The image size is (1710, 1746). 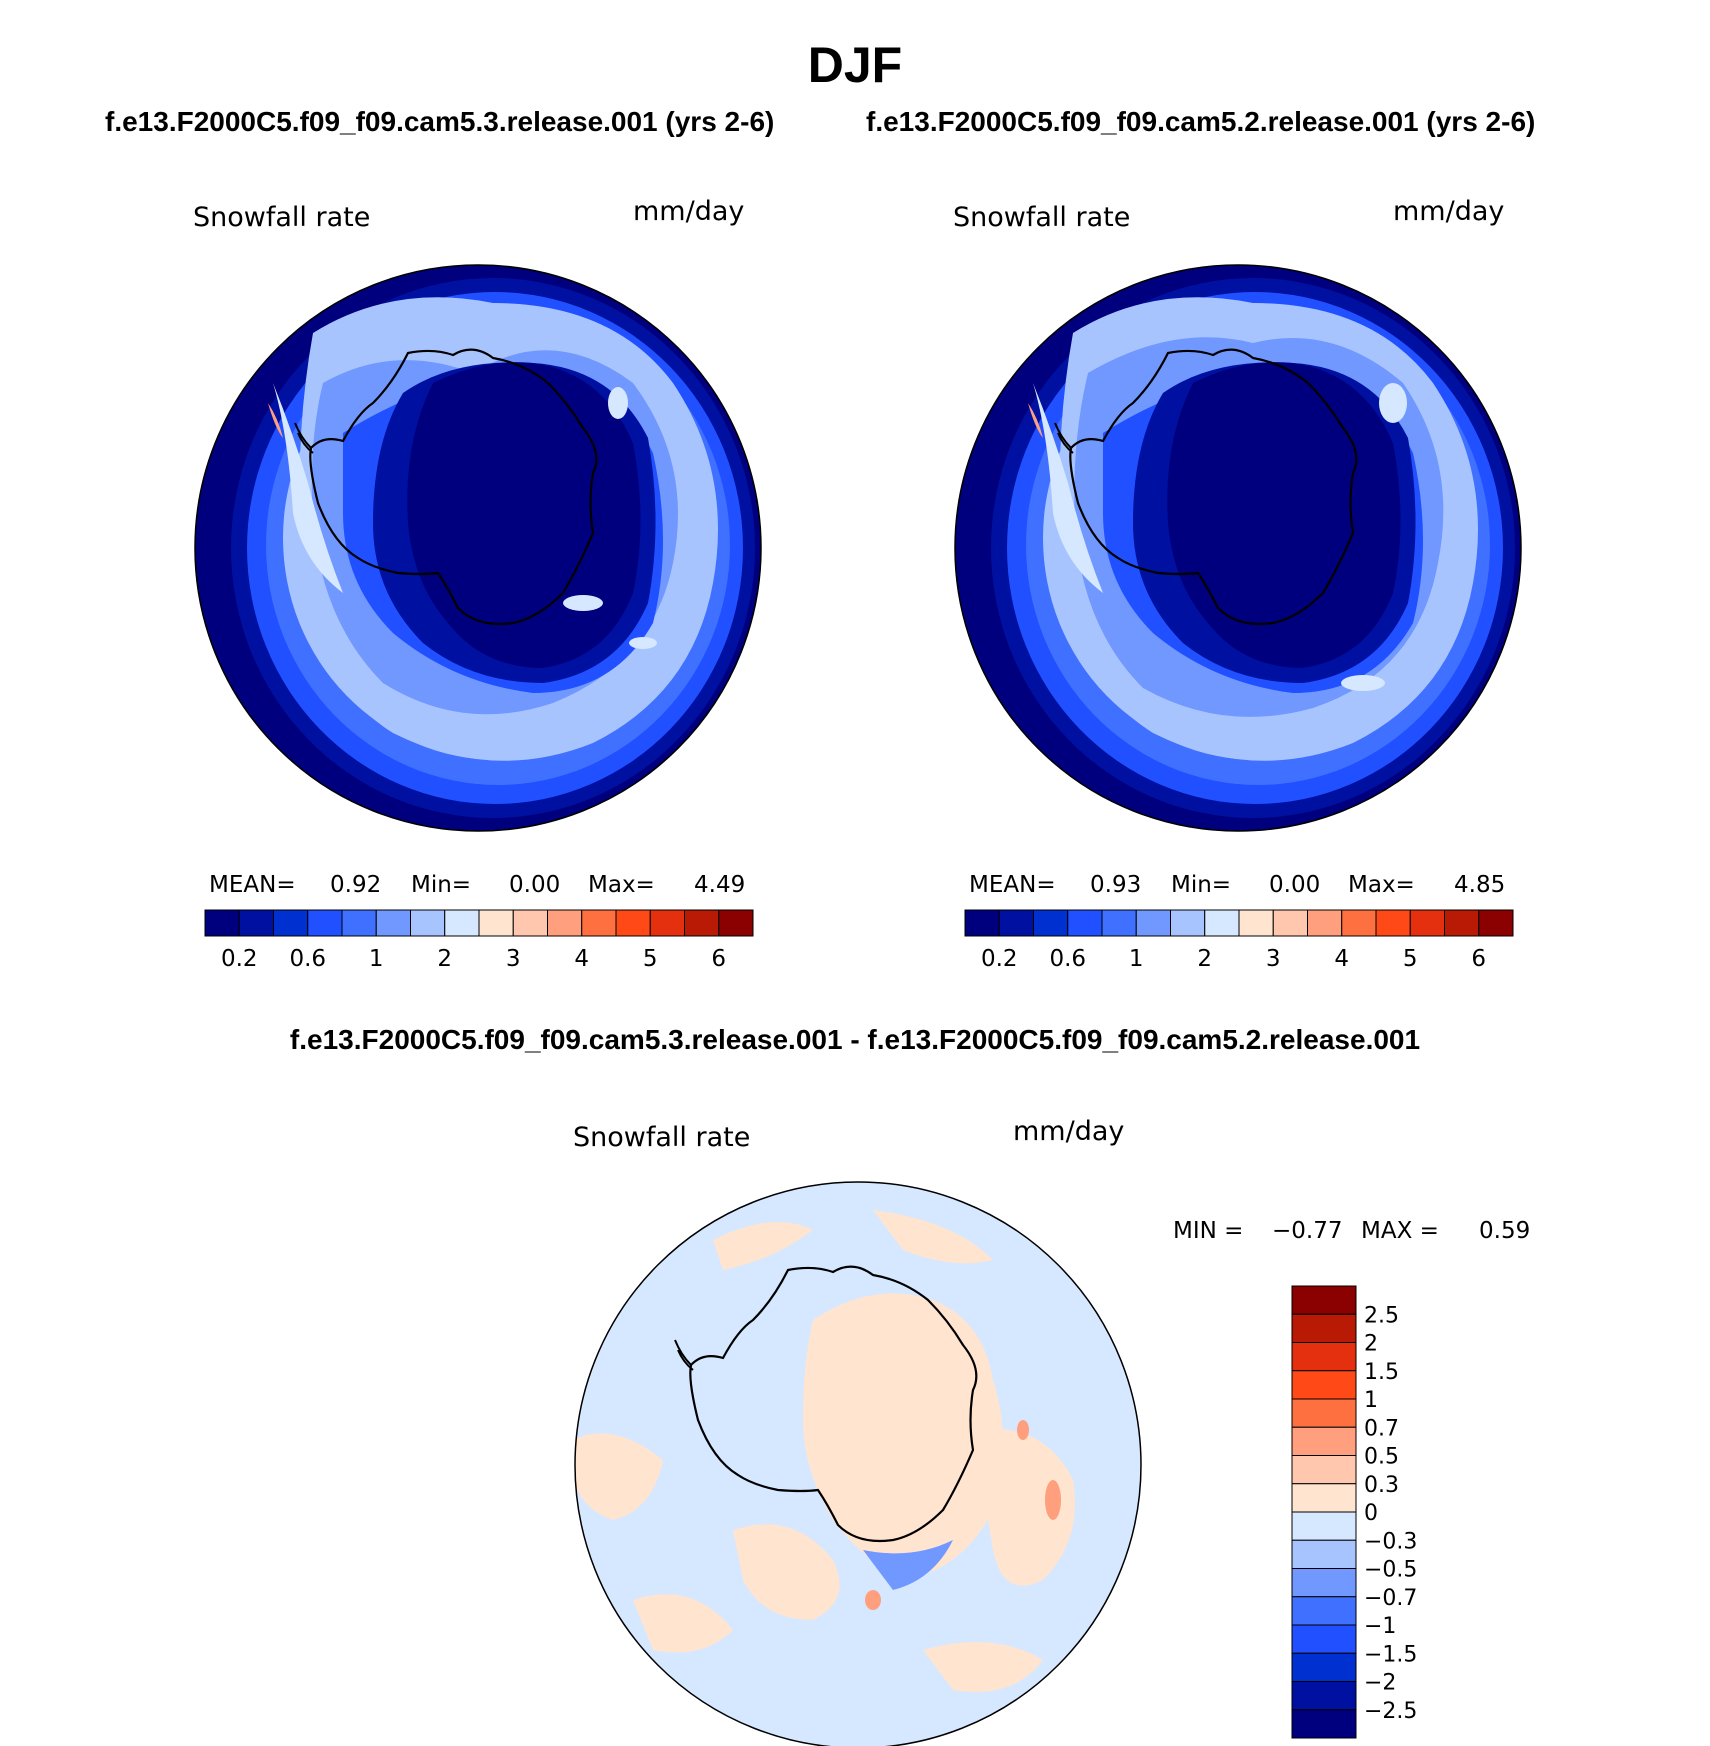 What do you see at coordinates (1478, 959) in the screenshot?
I see `panel-right-colorbar-tick-label: 6` at bounding box center [1478, 959].